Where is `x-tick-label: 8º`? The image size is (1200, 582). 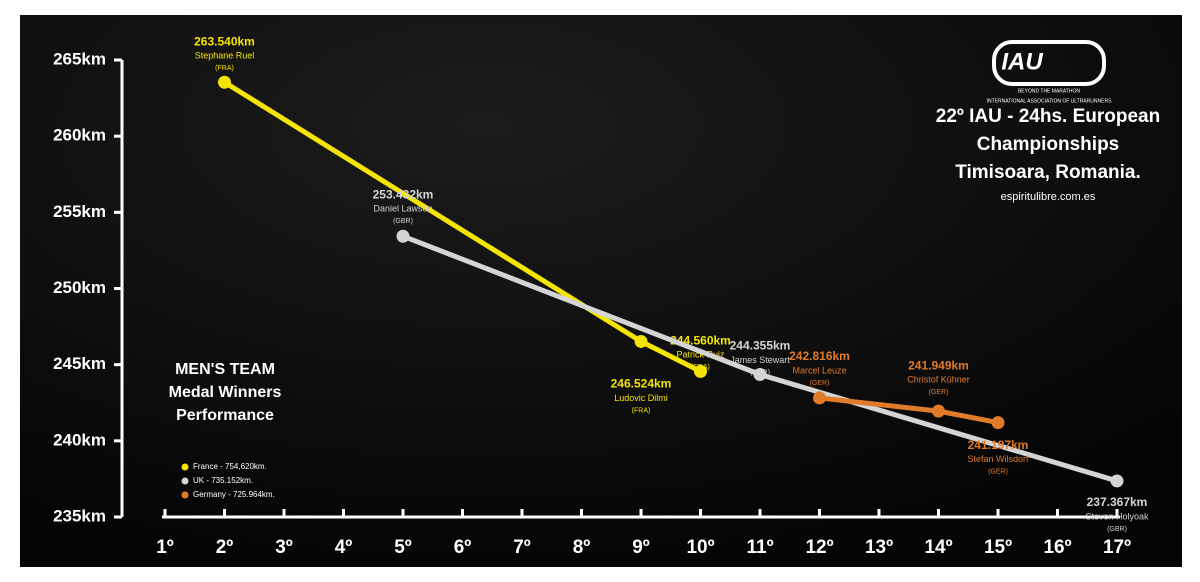 x-tick-label: 8º is located at coordinates (582, 547).